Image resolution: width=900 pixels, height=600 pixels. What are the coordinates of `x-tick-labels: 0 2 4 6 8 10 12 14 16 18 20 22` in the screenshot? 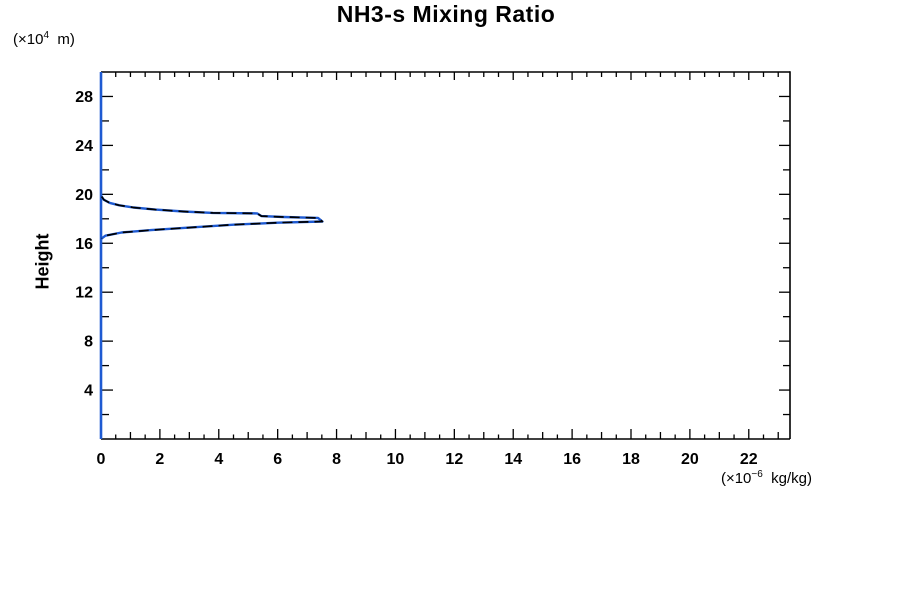 It's located at (427, 459).